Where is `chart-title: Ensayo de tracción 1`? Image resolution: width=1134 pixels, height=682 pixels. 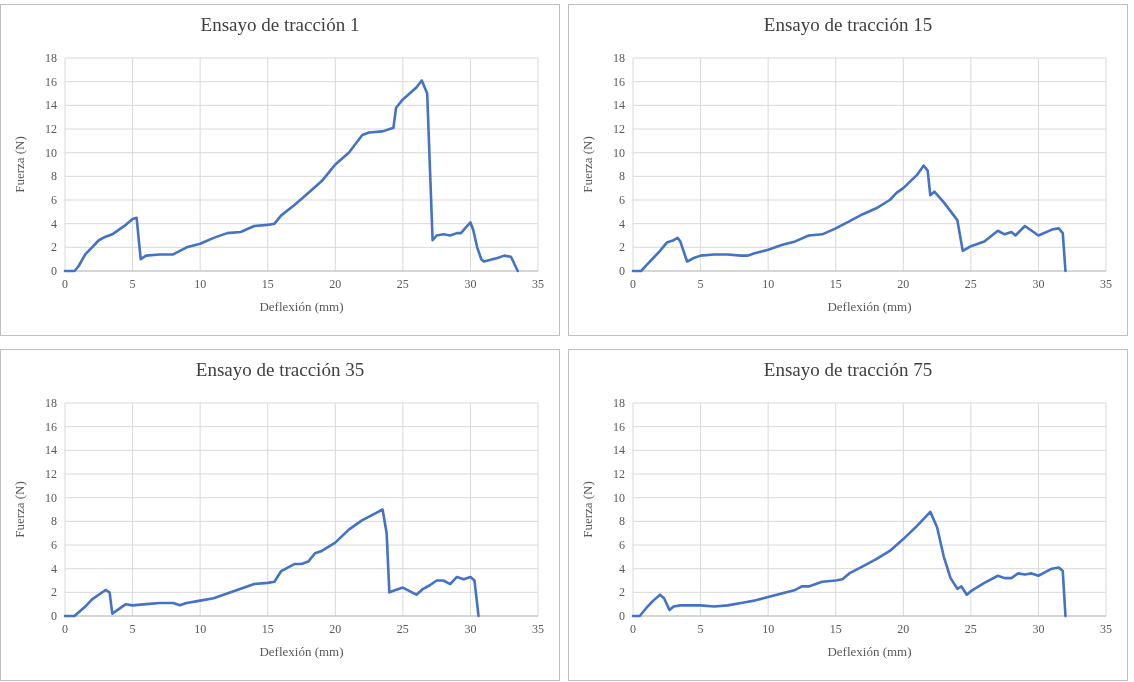
chart-title: Ensayo de tracción 1 is located at coordinates (280, 24).